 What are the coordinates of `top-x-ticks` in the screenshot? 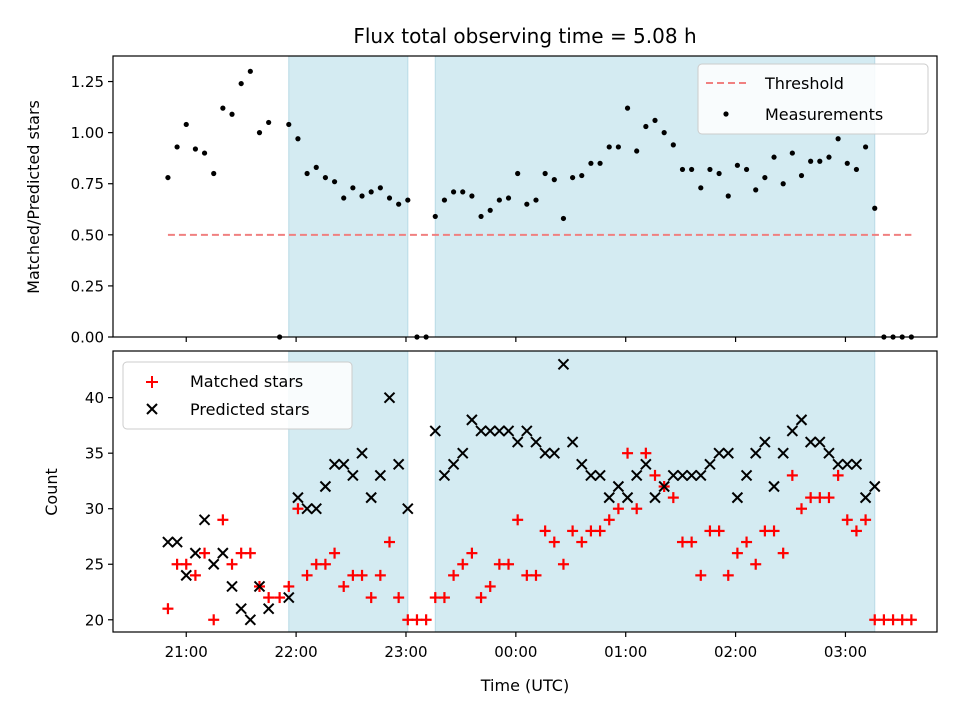 It's located at (516, 339).